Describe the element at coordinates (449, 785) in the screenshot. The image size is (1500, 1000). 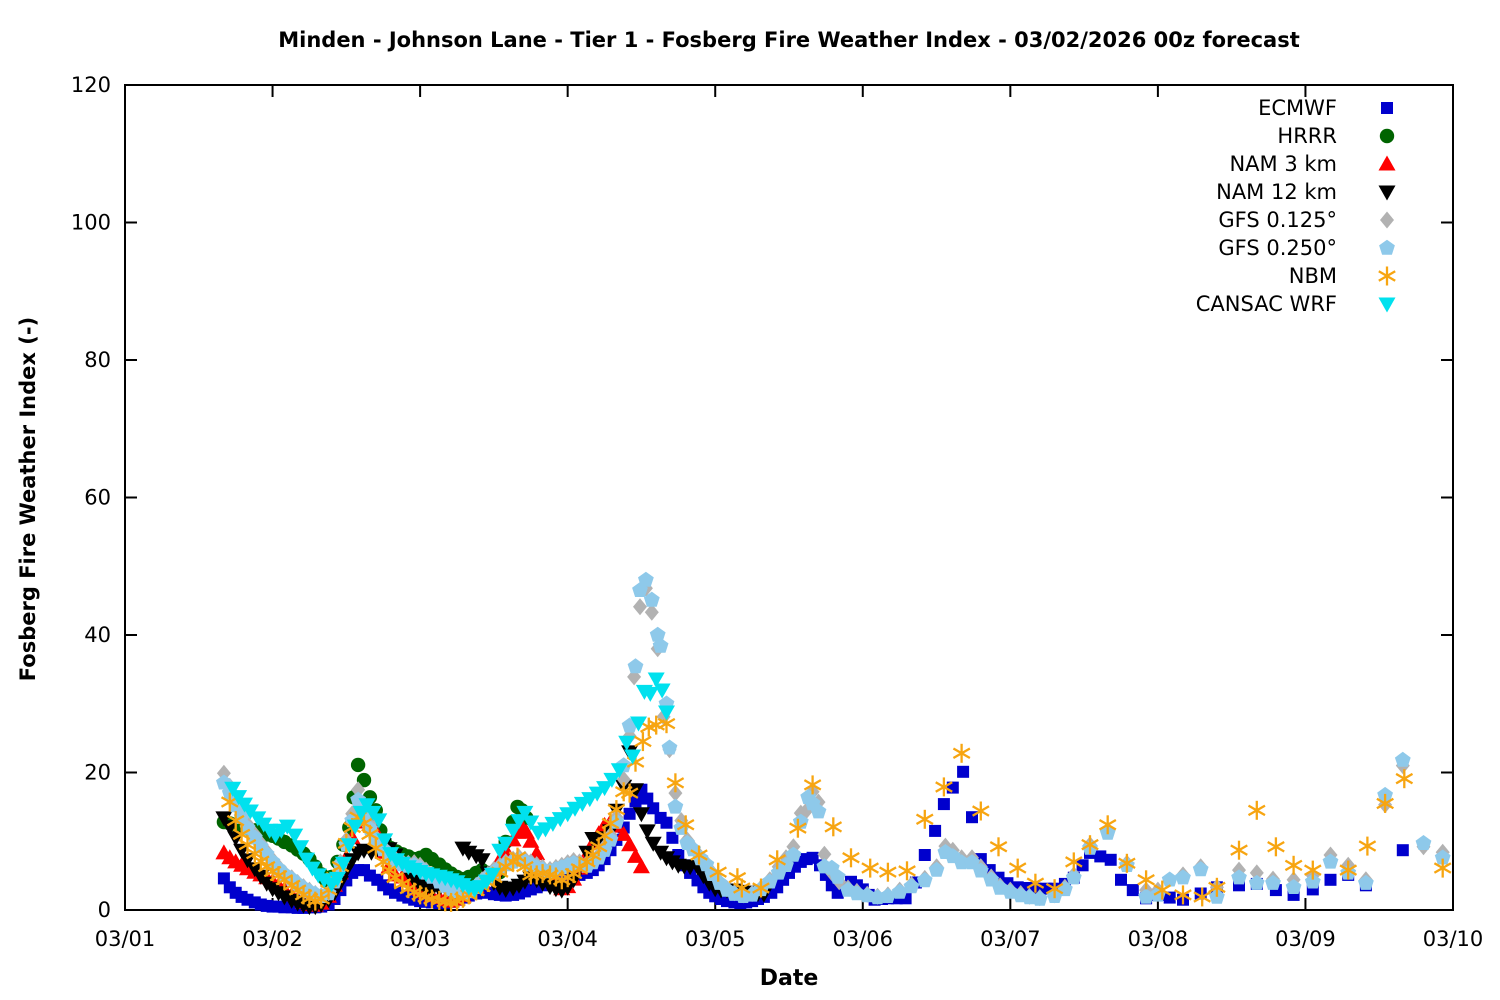
I see `series-cansac-wrf` at that location.